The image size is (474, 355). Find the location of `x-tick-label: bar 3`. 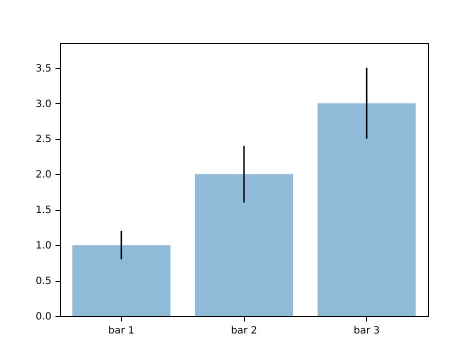

x-tick-label: bar 3 is located at coordinates (367, 331).